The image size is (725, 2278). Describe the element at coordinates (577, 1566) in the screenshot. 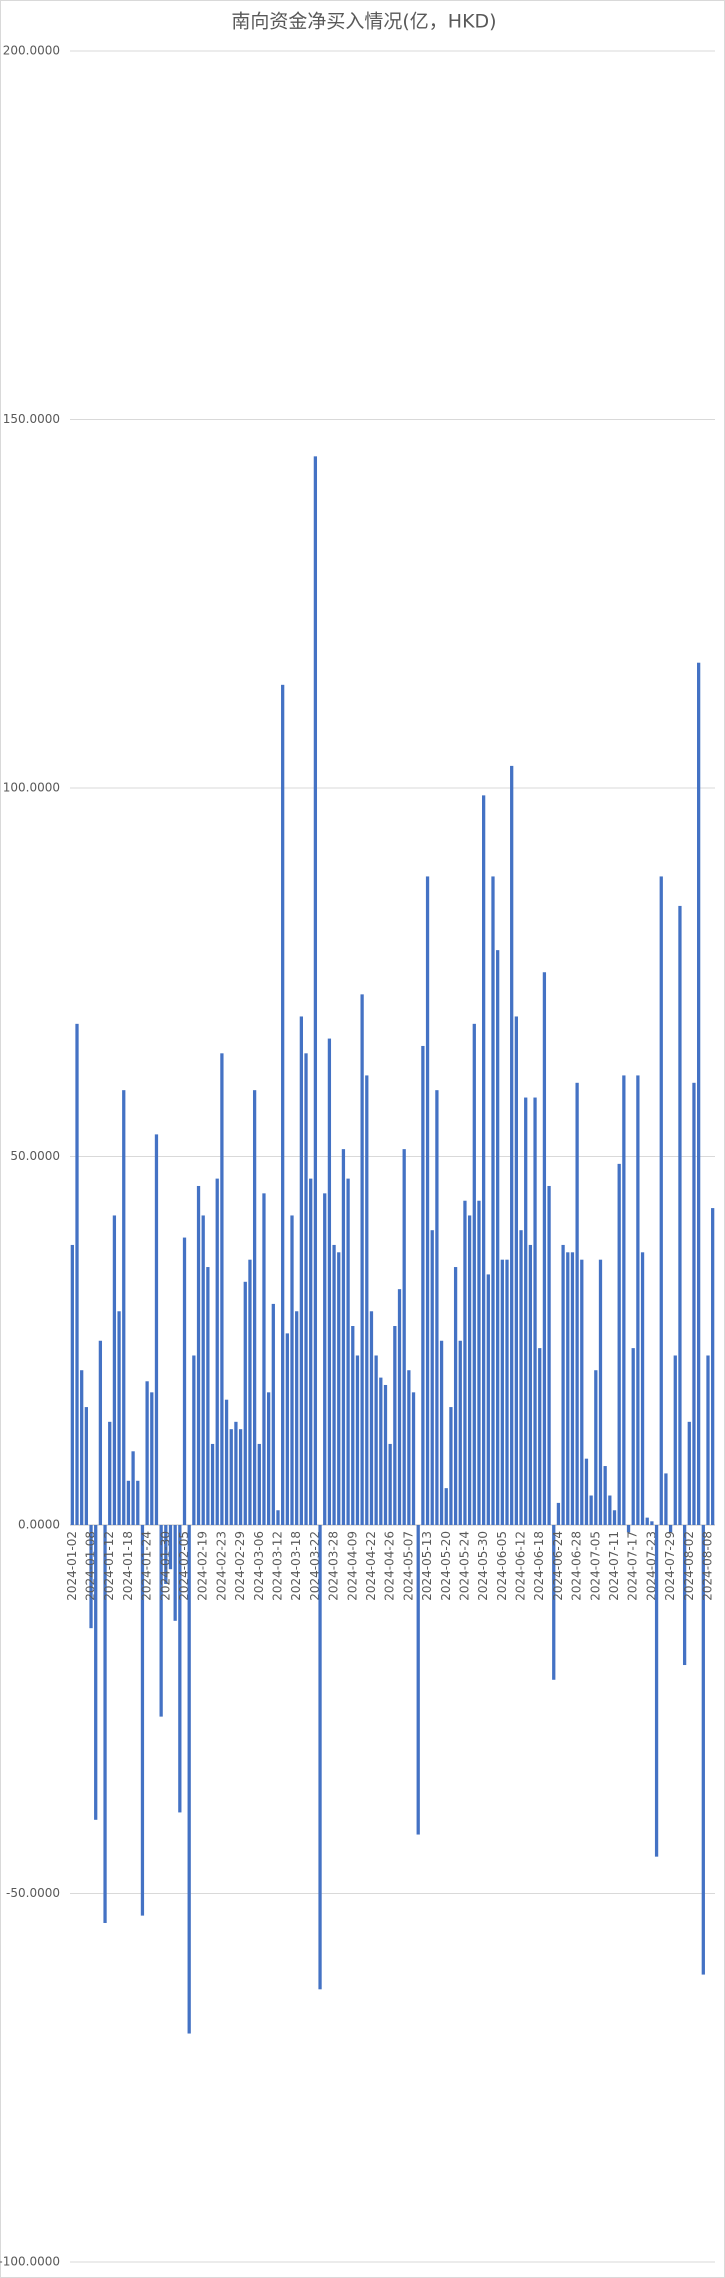

I see `x-tick-label: 2024-06-28` at that location.